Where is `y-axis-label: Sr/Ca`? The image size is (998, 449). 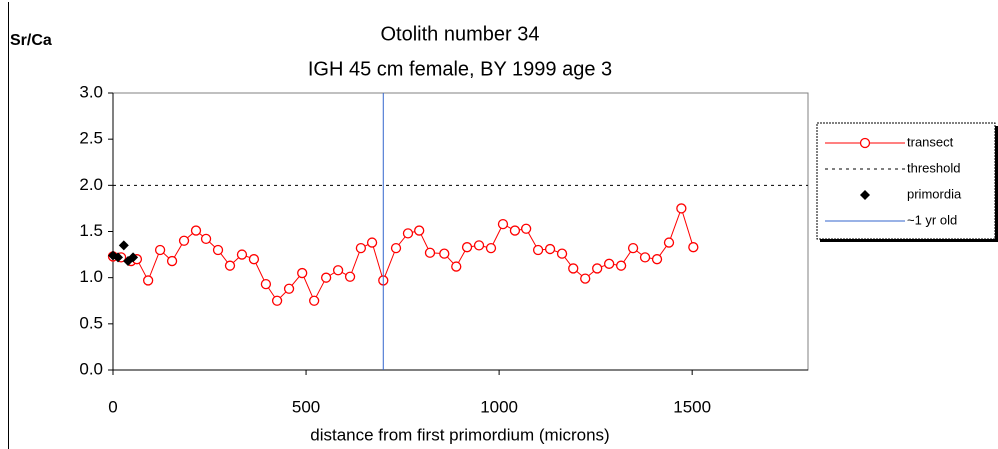 y-axis-label: Sr/Ca is located at coordinates (31, 40).